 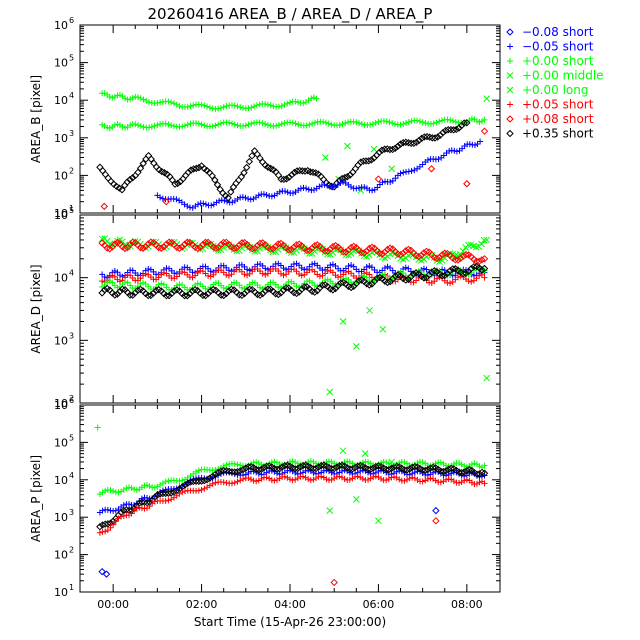 What do you see at coordinates (558, 32) in the screenshot?
I see `legend-label: −0.08 short` at bounding box center [558, 32].